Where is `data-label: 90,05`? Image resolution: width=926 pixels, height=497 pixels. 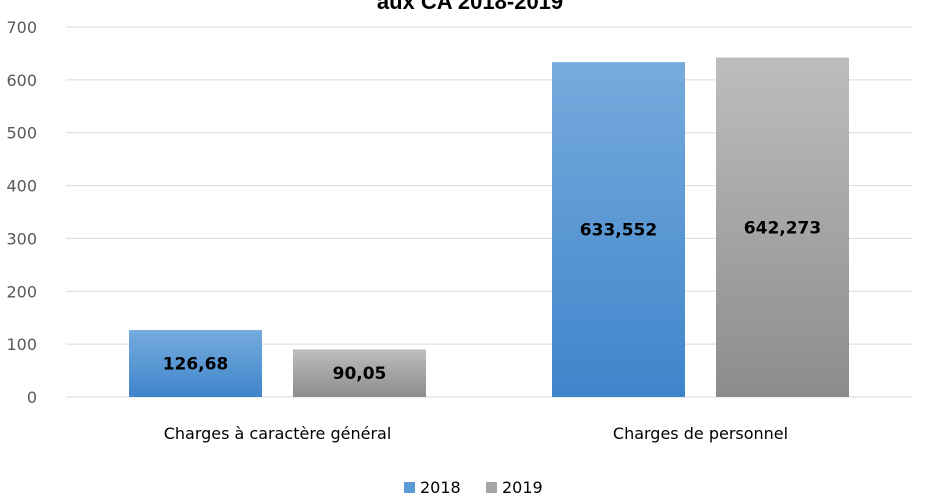
data-label: 90,05 is located at coordinates (360, 374).